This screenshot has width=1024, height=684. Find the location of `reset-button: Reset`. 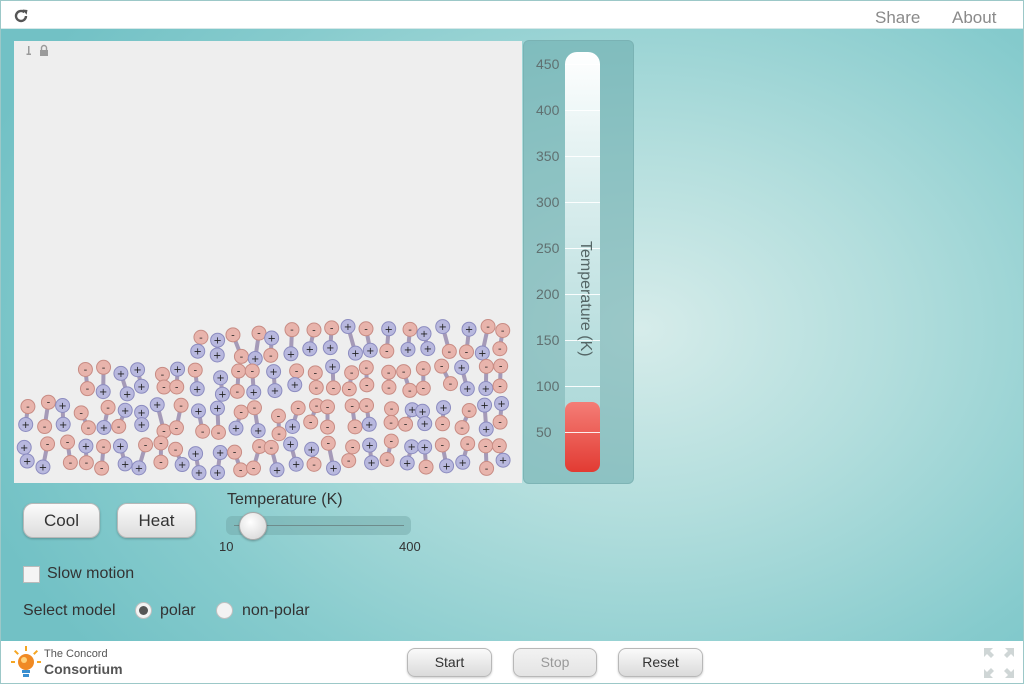

reset-button: Reset is located at coordinates (660, 662).